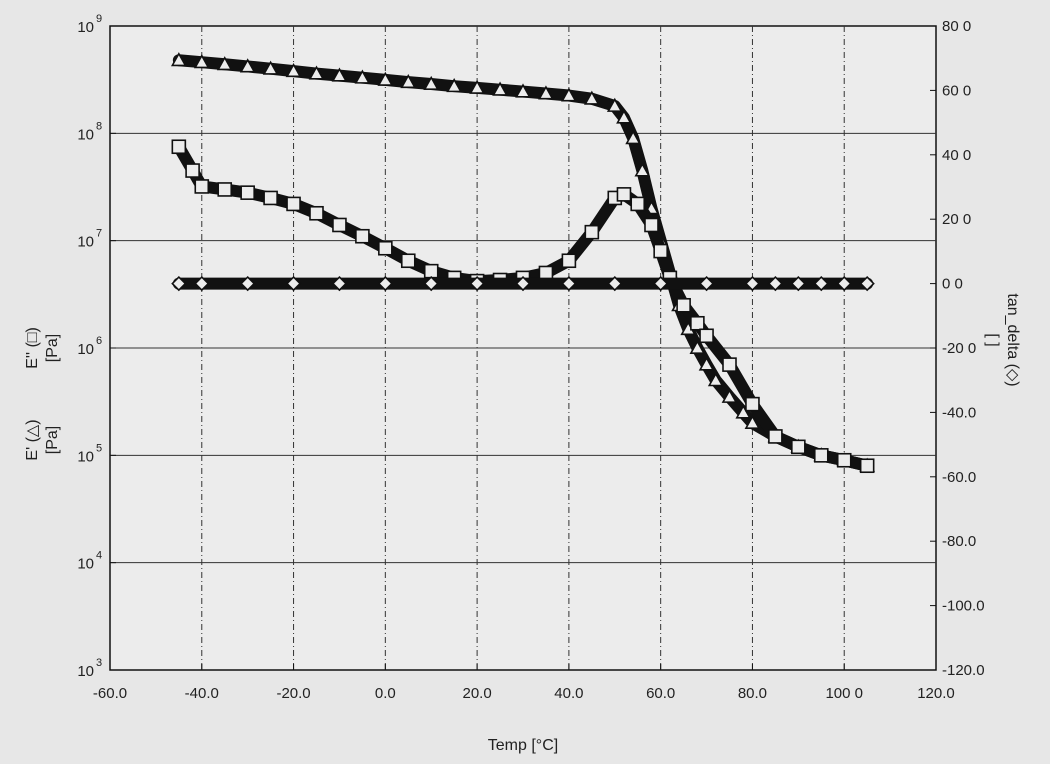 The image size is (1050, 764). What do you see at coordinates (959, 412) in the screenshot?
I see `y-right-tick-label: -40.0` at bounding box center [959, 412].